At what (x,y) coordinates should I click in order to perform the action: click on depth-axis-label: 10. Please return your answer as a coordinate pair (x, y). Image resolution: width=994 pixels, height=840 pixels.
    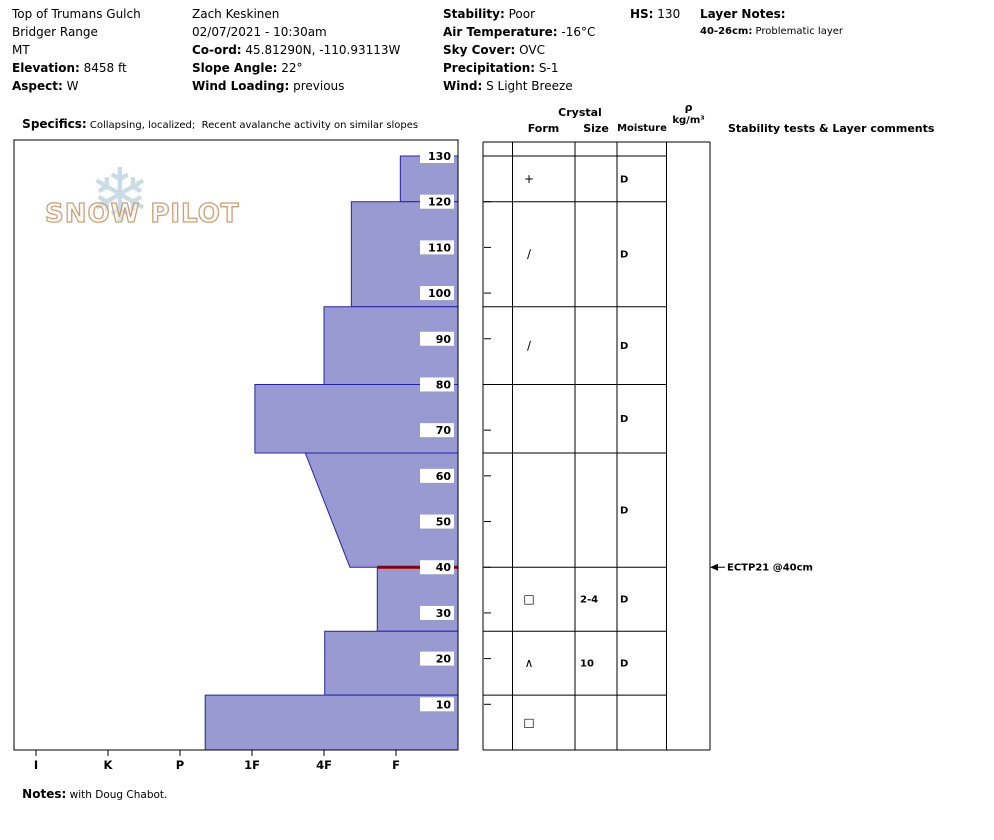
    Looking at the image, I should click on (444, 704).